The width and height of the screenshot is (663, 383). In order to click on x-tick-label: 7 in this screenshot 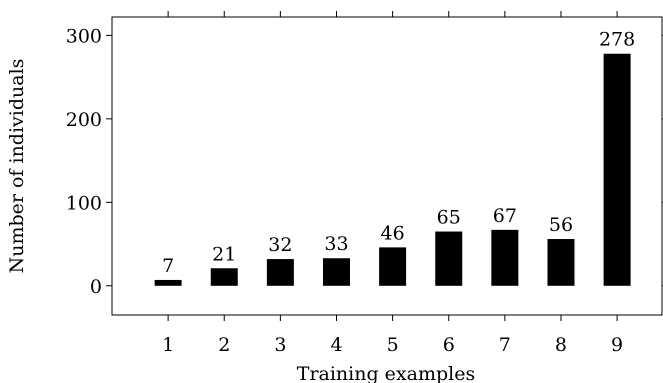, I will do `click(505, 345)`.